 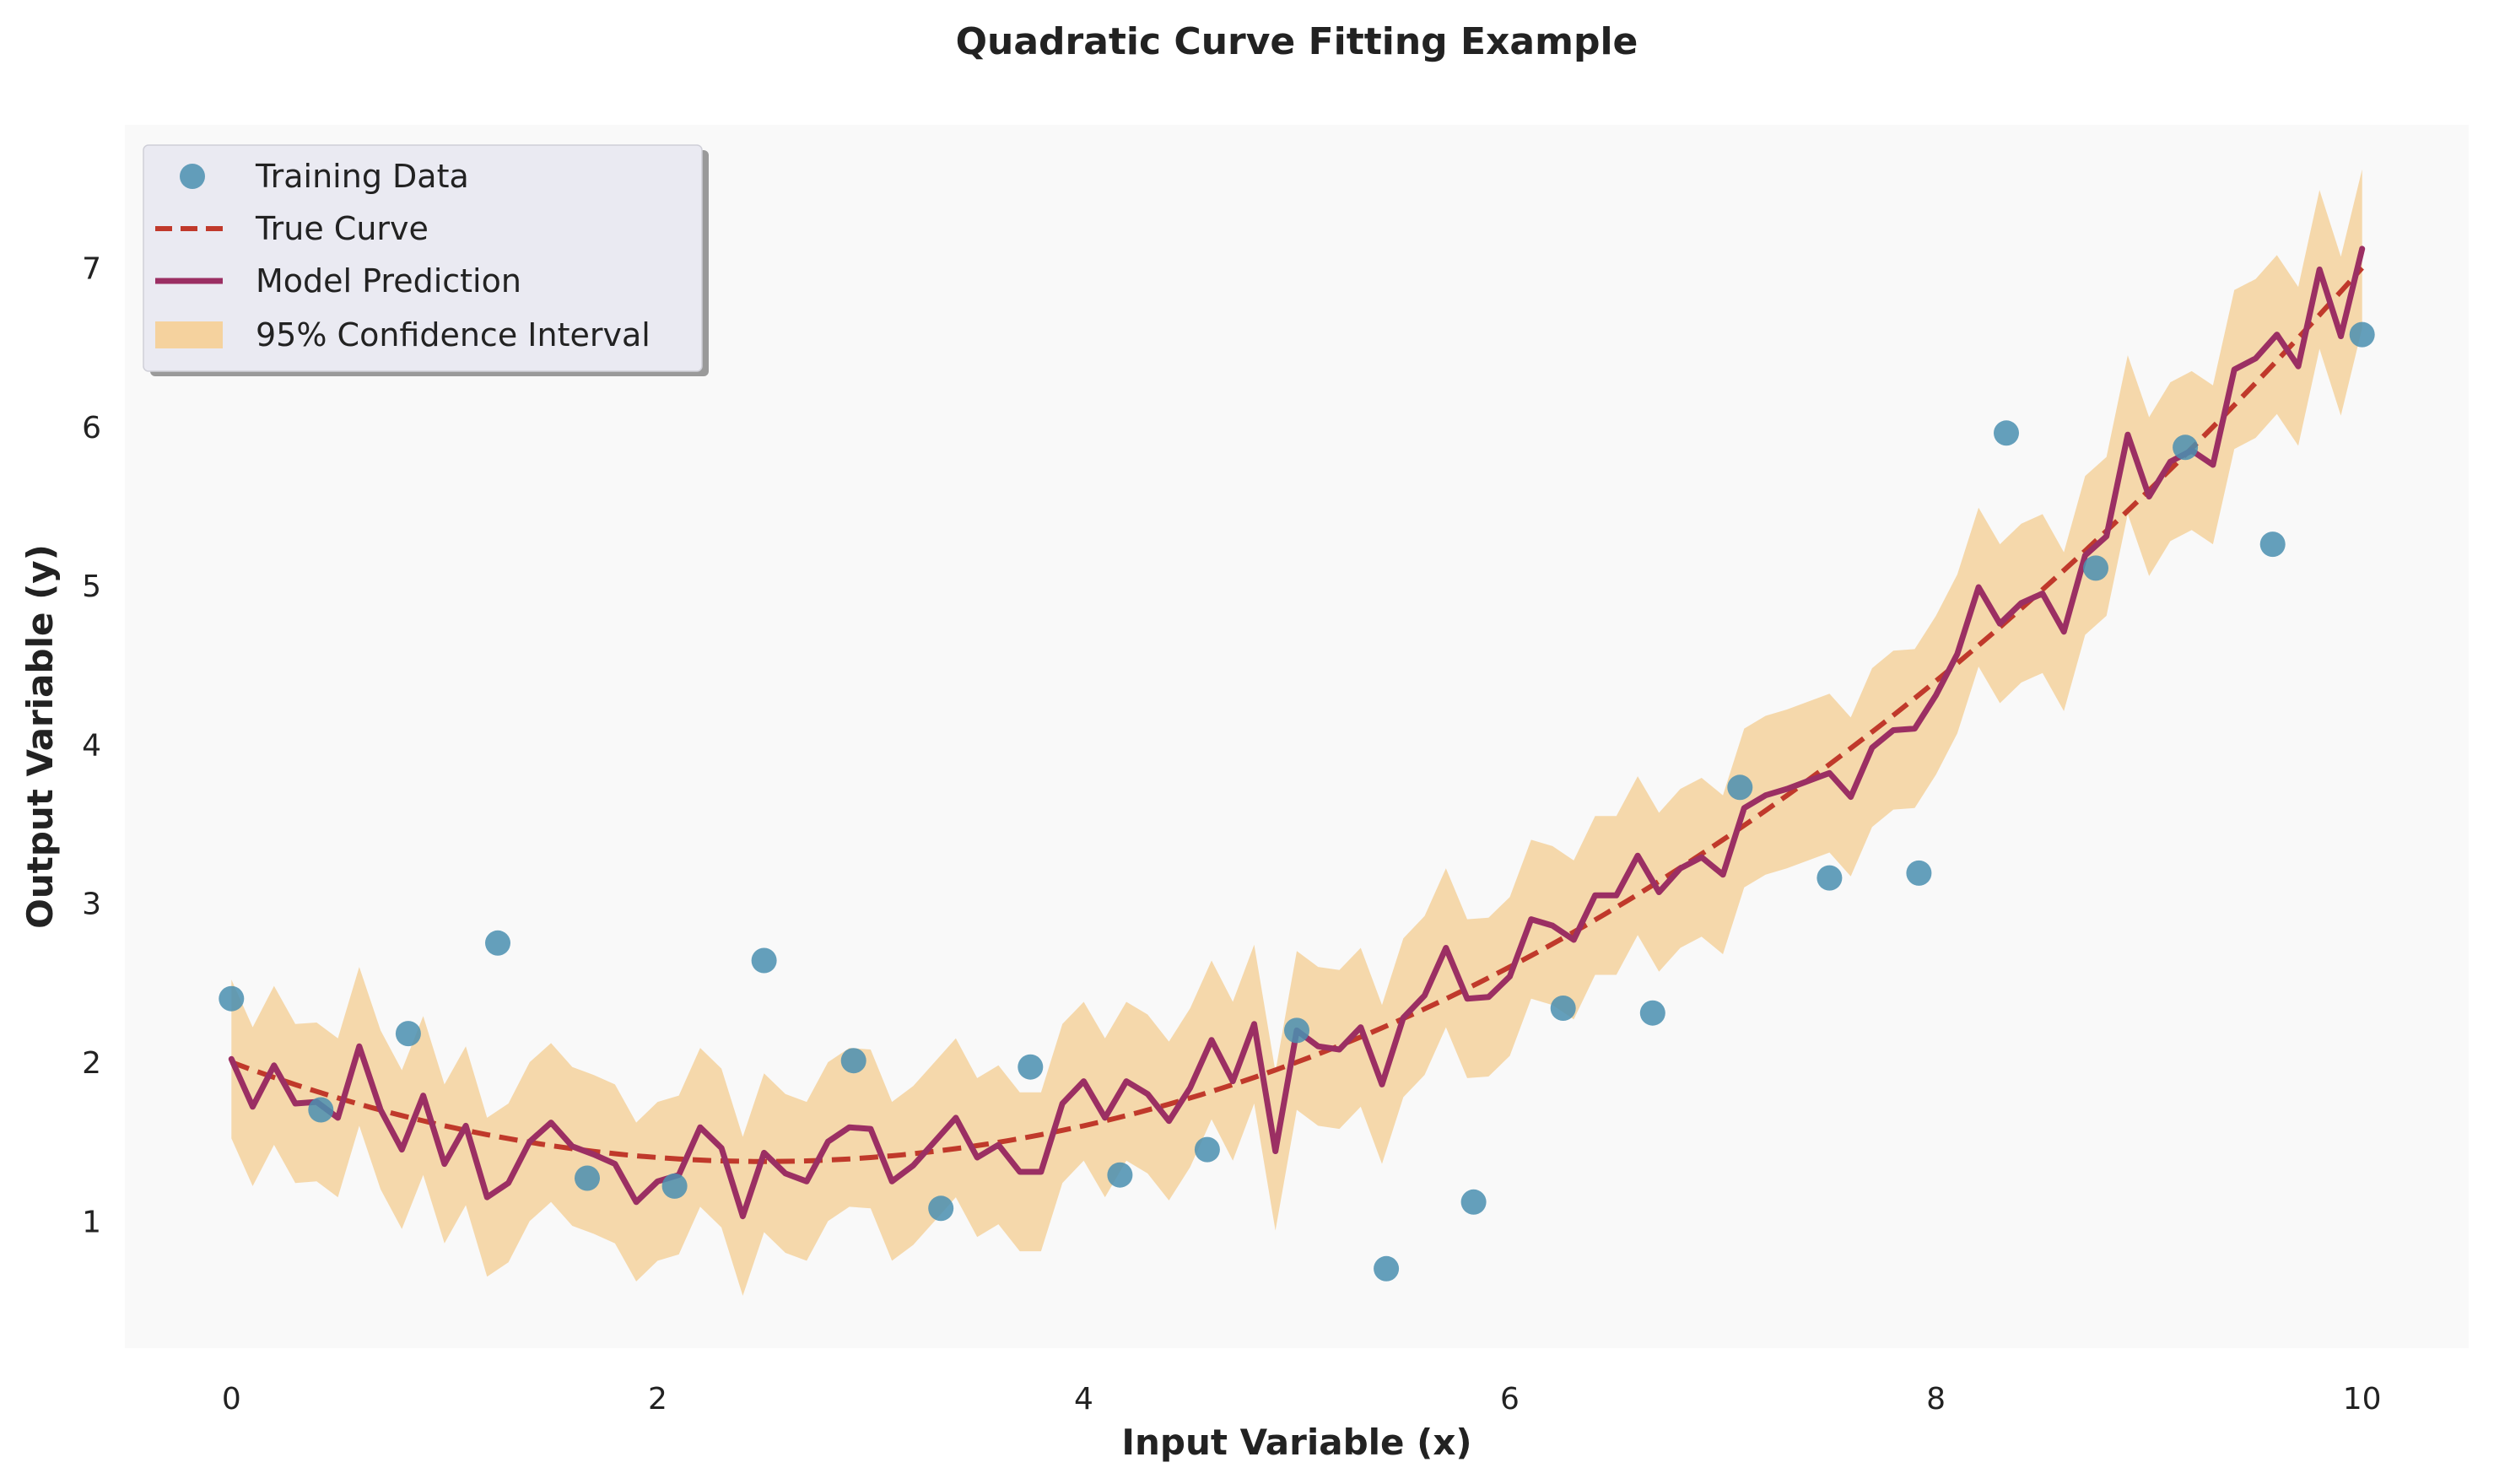 What do you see at coordinates (423, 258) in the screenshot?
I see `legend-box` at bounding box center [423, 258].